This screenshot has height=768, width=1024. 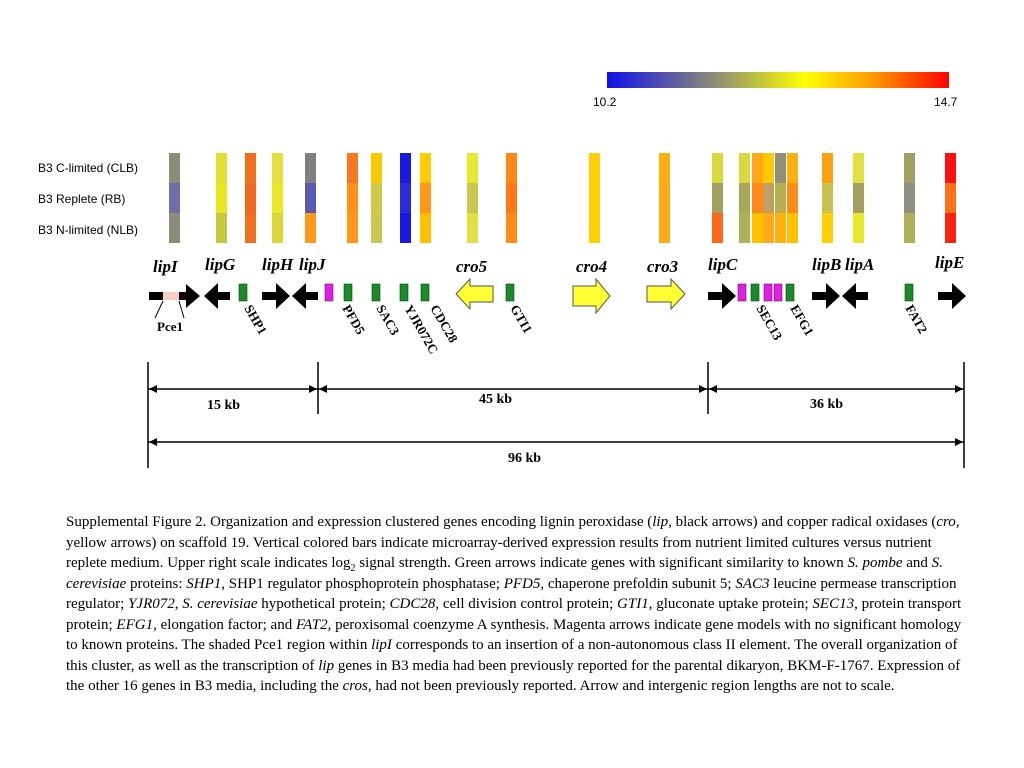 I want to click on gene-arrows, so click(x=557, y=296).